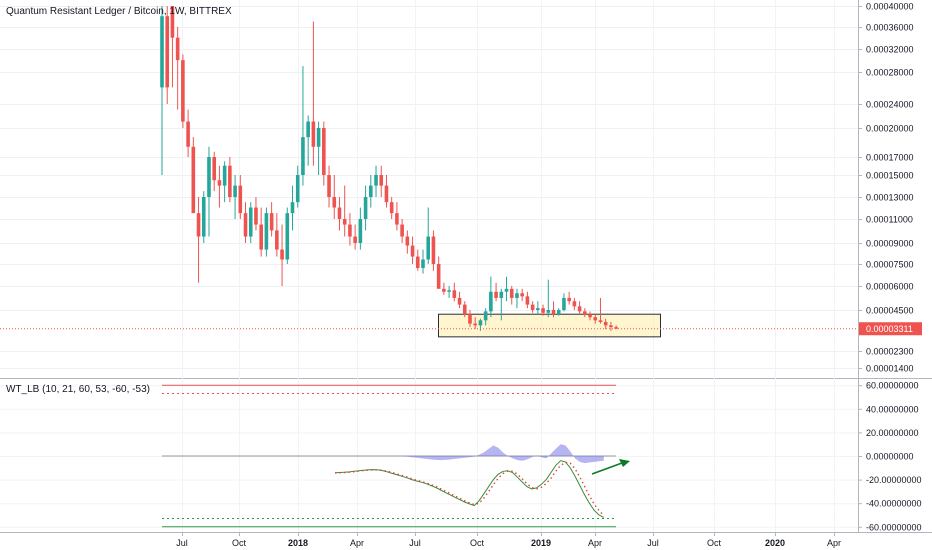  Describe the element at coordinates (890, 28) in the screenshot. I see `price-tick-label: 0.00036000` at that location.